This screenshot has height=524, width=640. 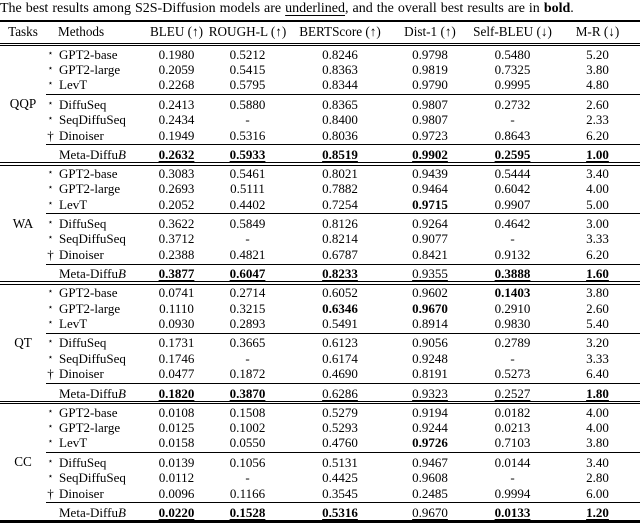 I want to click on metric-cell: 0.3083, so click(x=176, y=173).